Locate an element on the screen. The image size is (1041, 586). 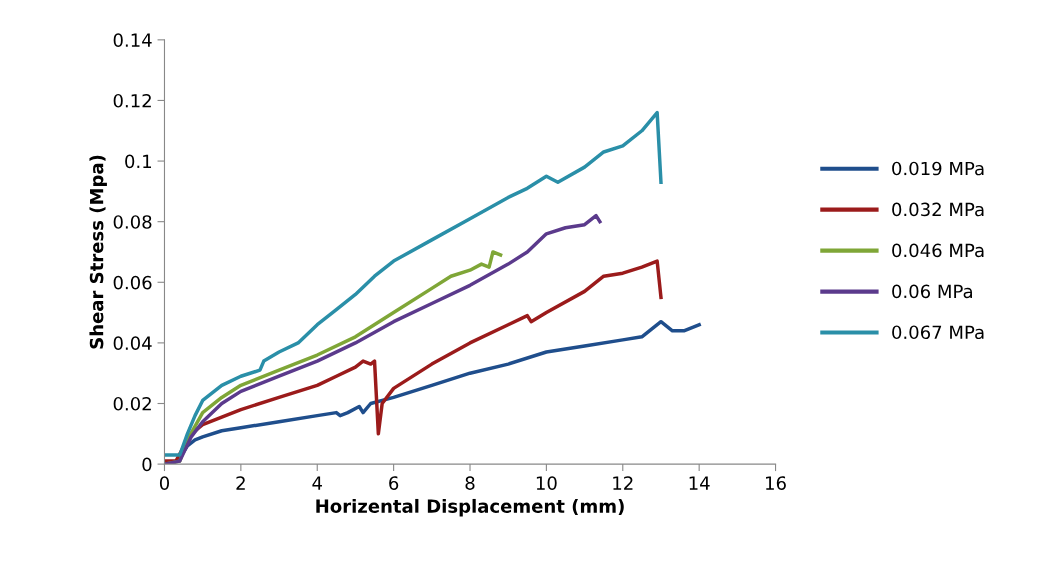
legend-label: 0.032 MPa is located at coordinates (938, 209).